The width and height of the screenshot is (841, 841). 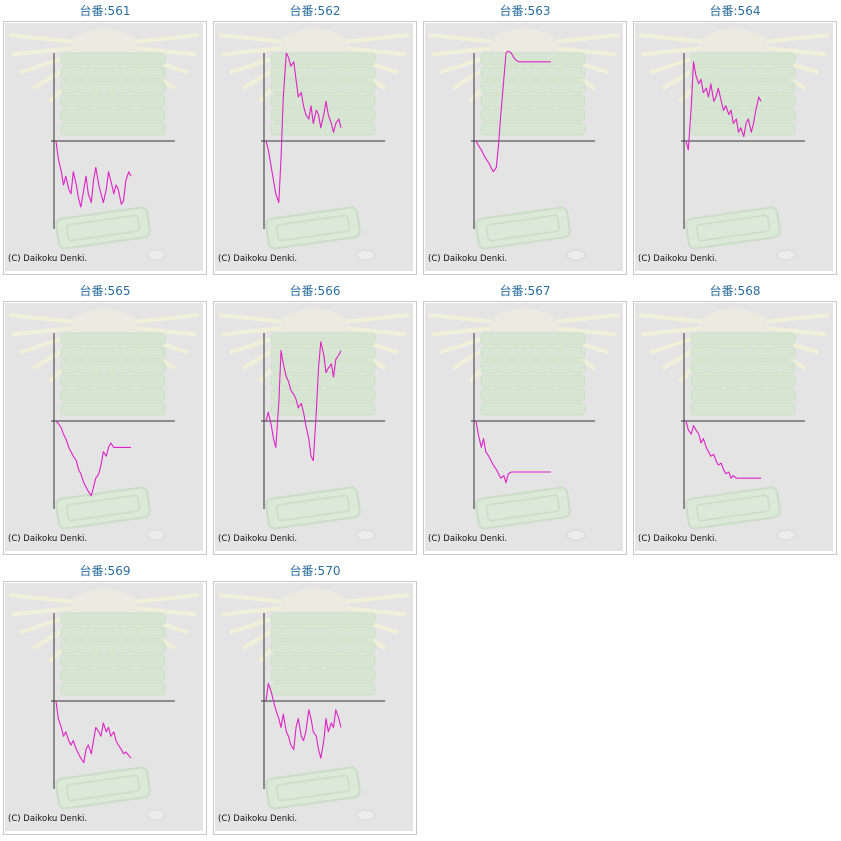 I want to click on machine-title: 台番:567, so click(x=525, y=291).